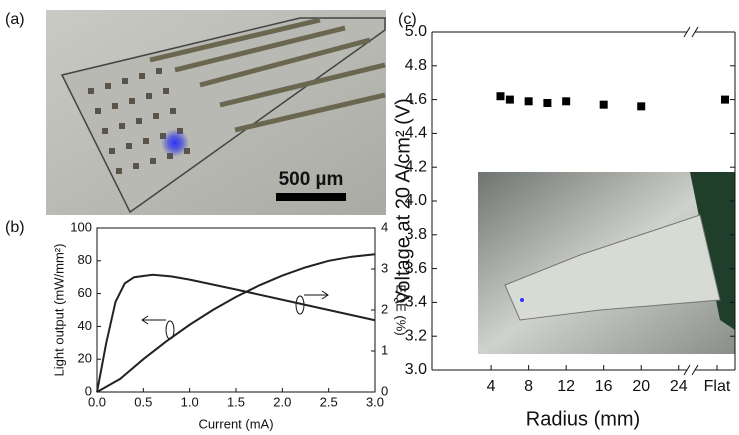  What do you see at coordinates (717, 386) in the screenshot?
I see `x-tick-label: Flat` at bounding box center [717, 386].